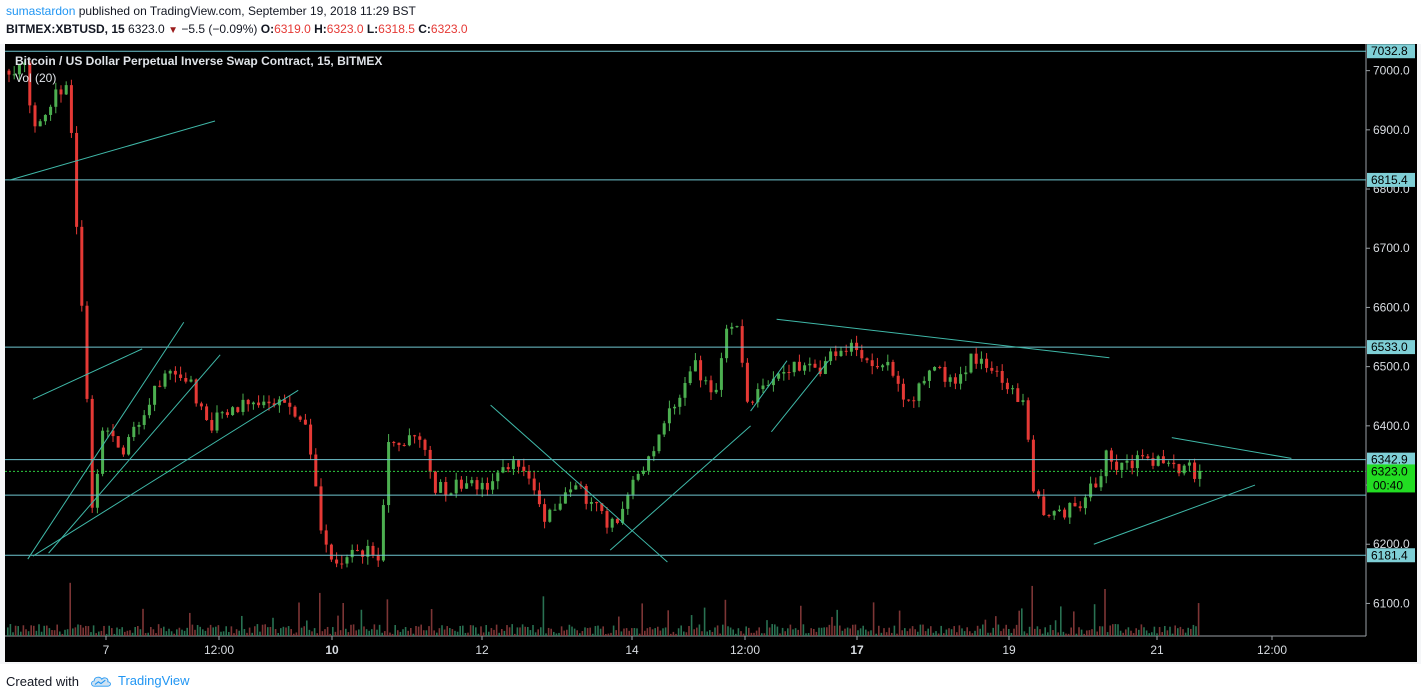 The height and width of the screenshot is (699, 1421). I want to click on tradingview-brand: TradingView, so click(140, 680).